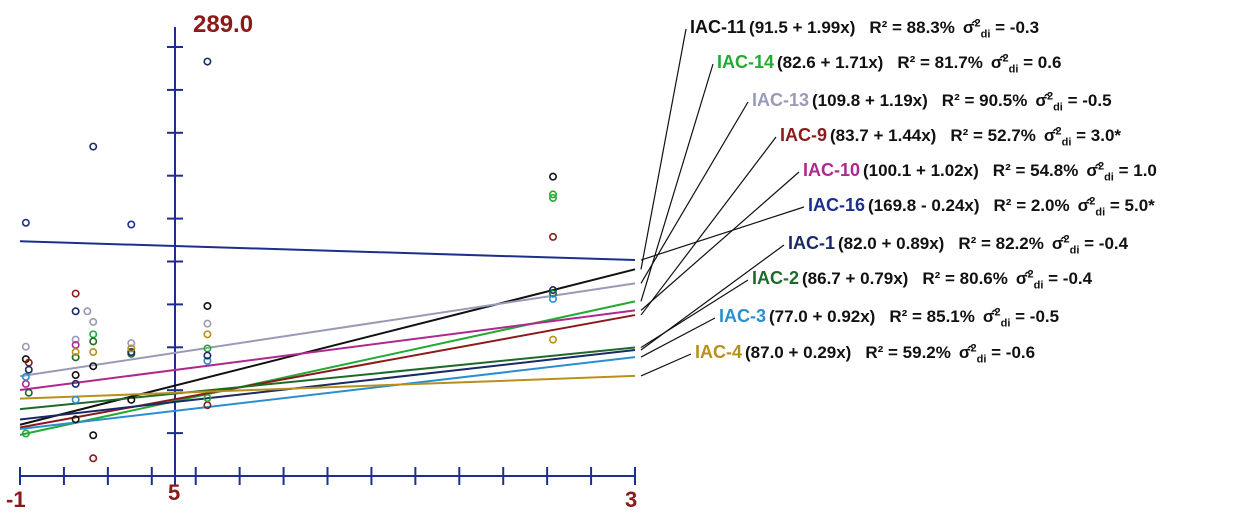  Describe the element at coordinates (631, 499) in the screenshot. I see `x-tick-label-right: 3` at that location.